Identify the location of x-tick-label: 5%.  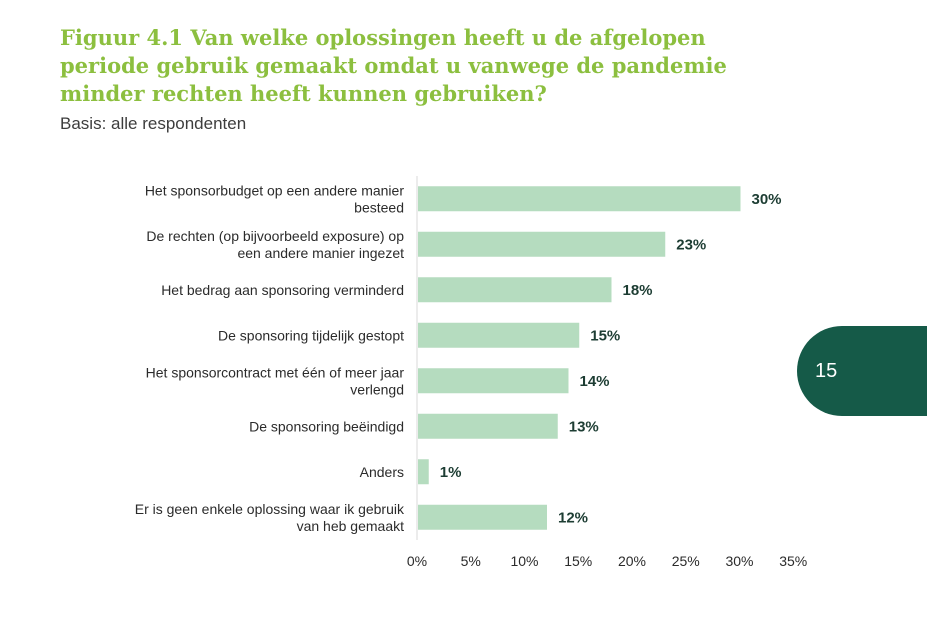
(471, 561).